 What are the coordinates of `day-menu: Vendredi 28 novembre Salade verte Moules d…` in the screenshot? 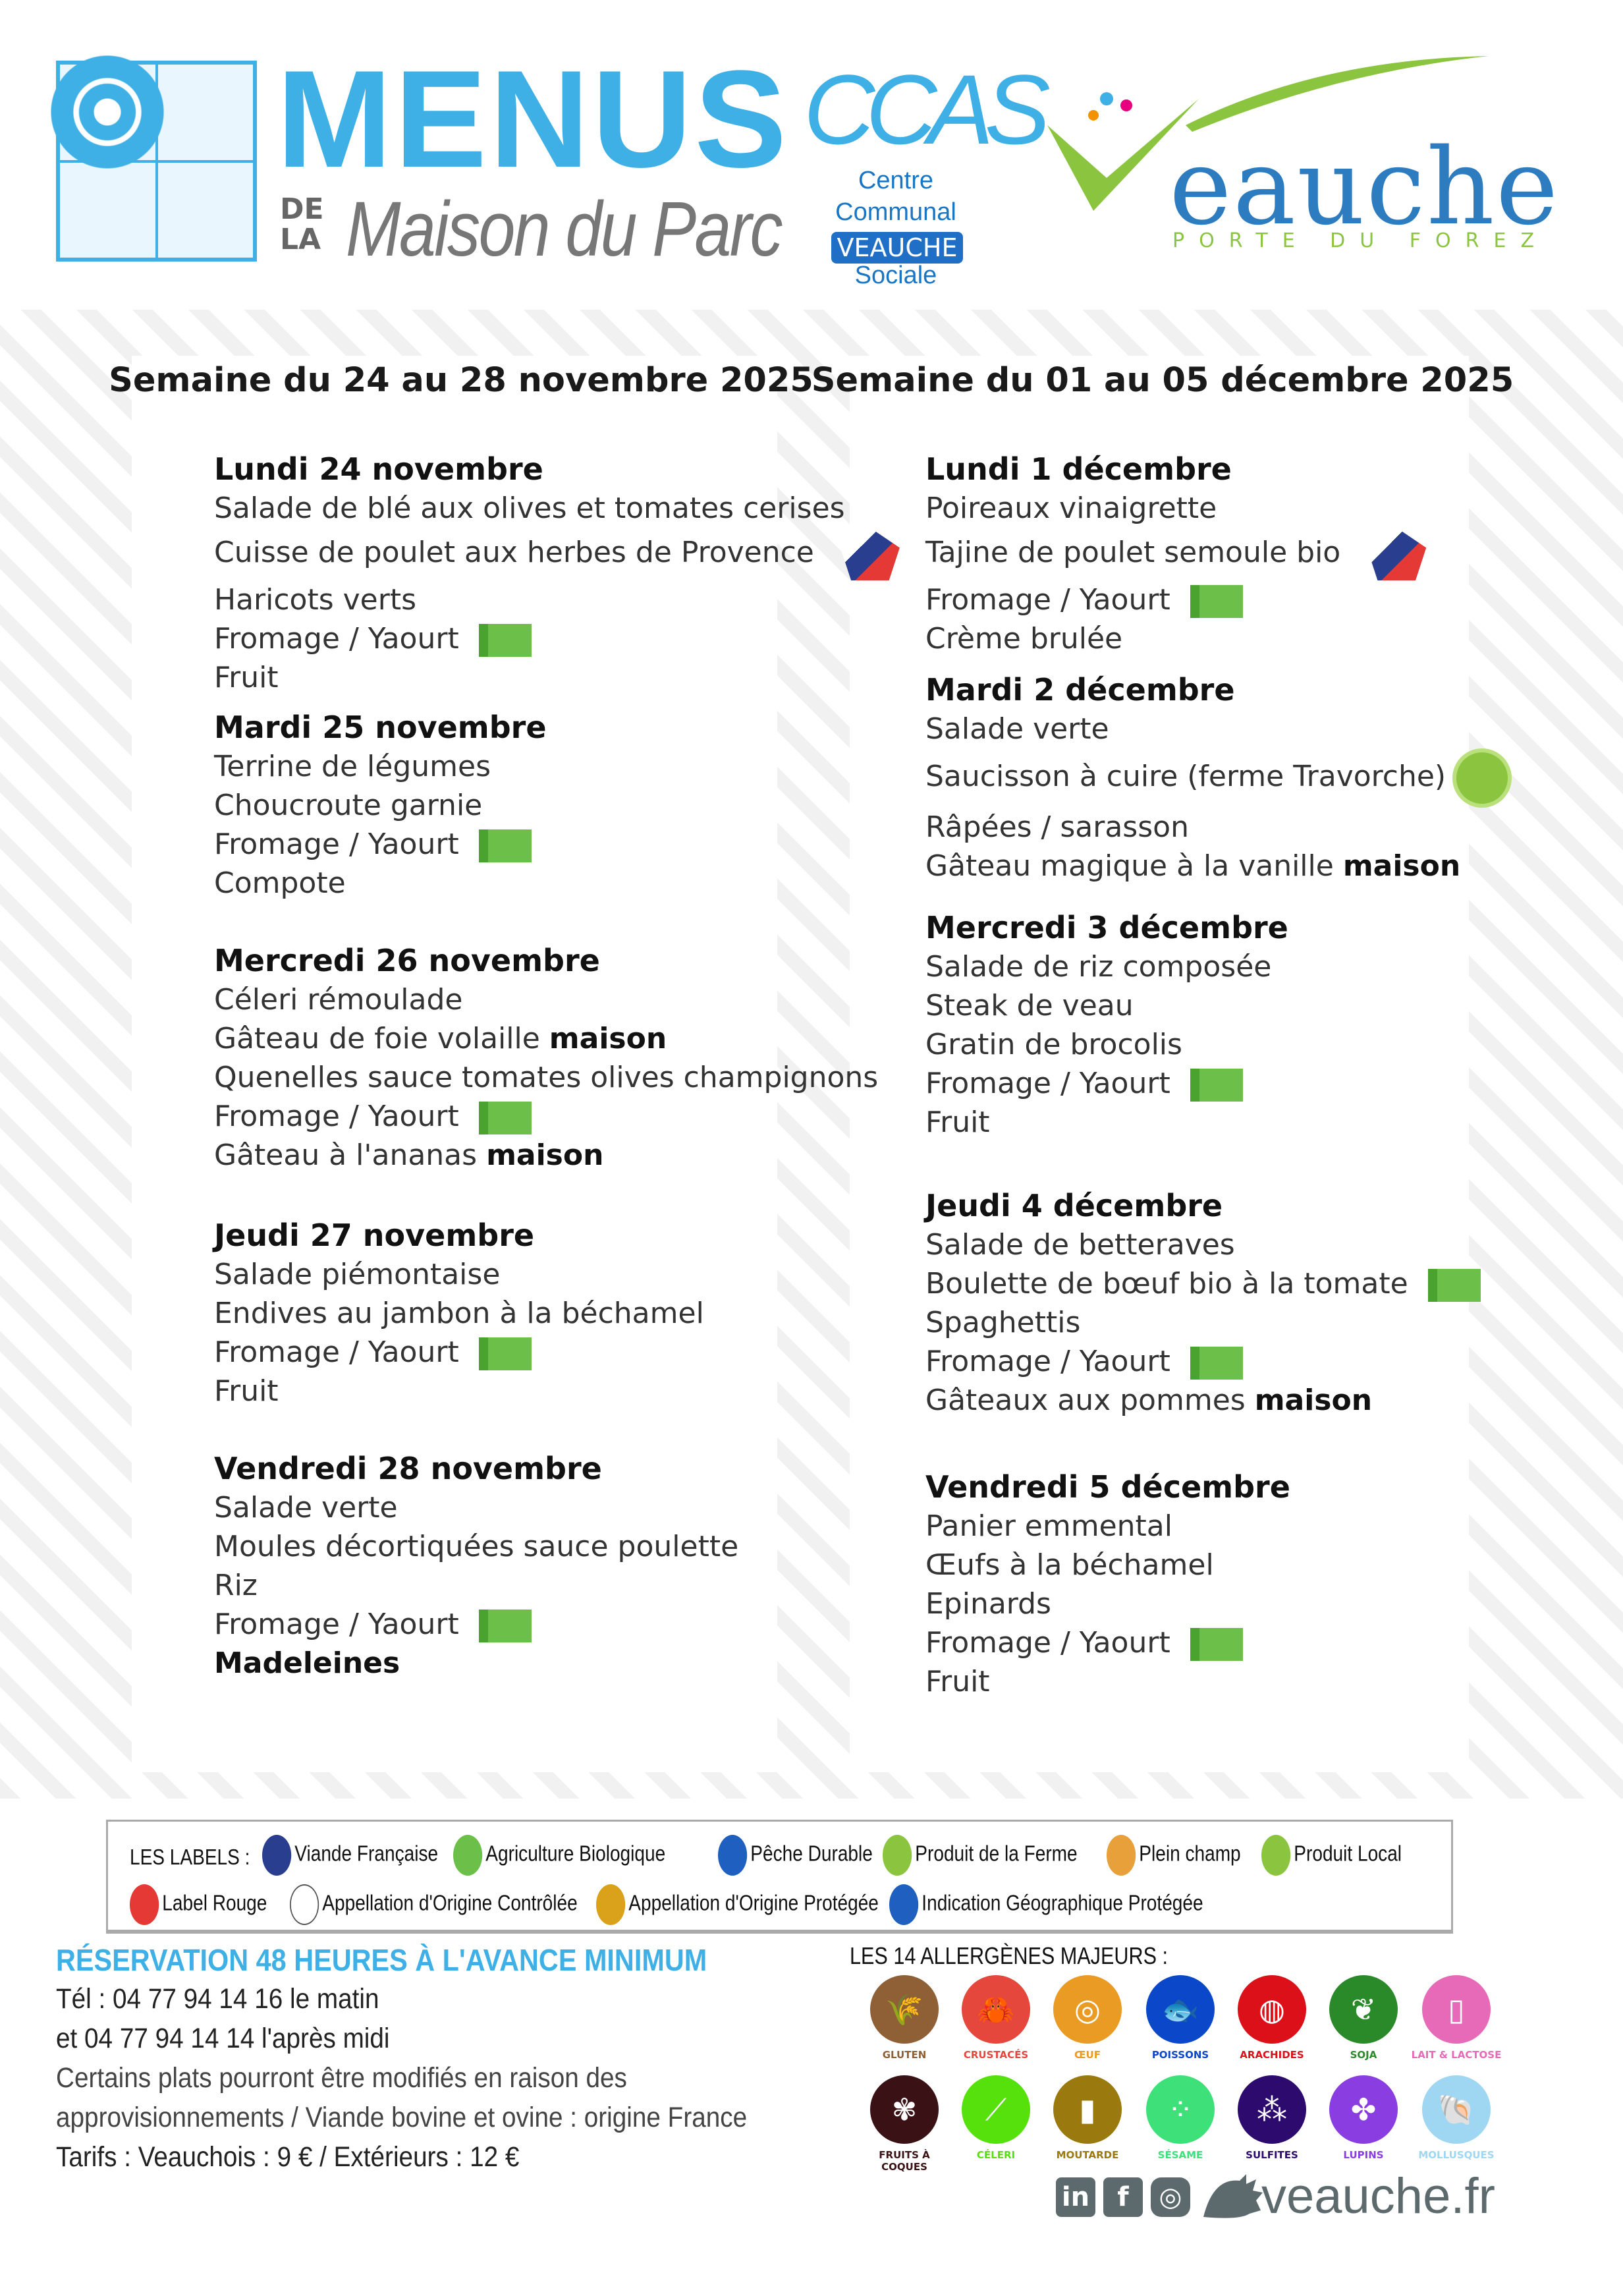 It's located at (476, 1566).